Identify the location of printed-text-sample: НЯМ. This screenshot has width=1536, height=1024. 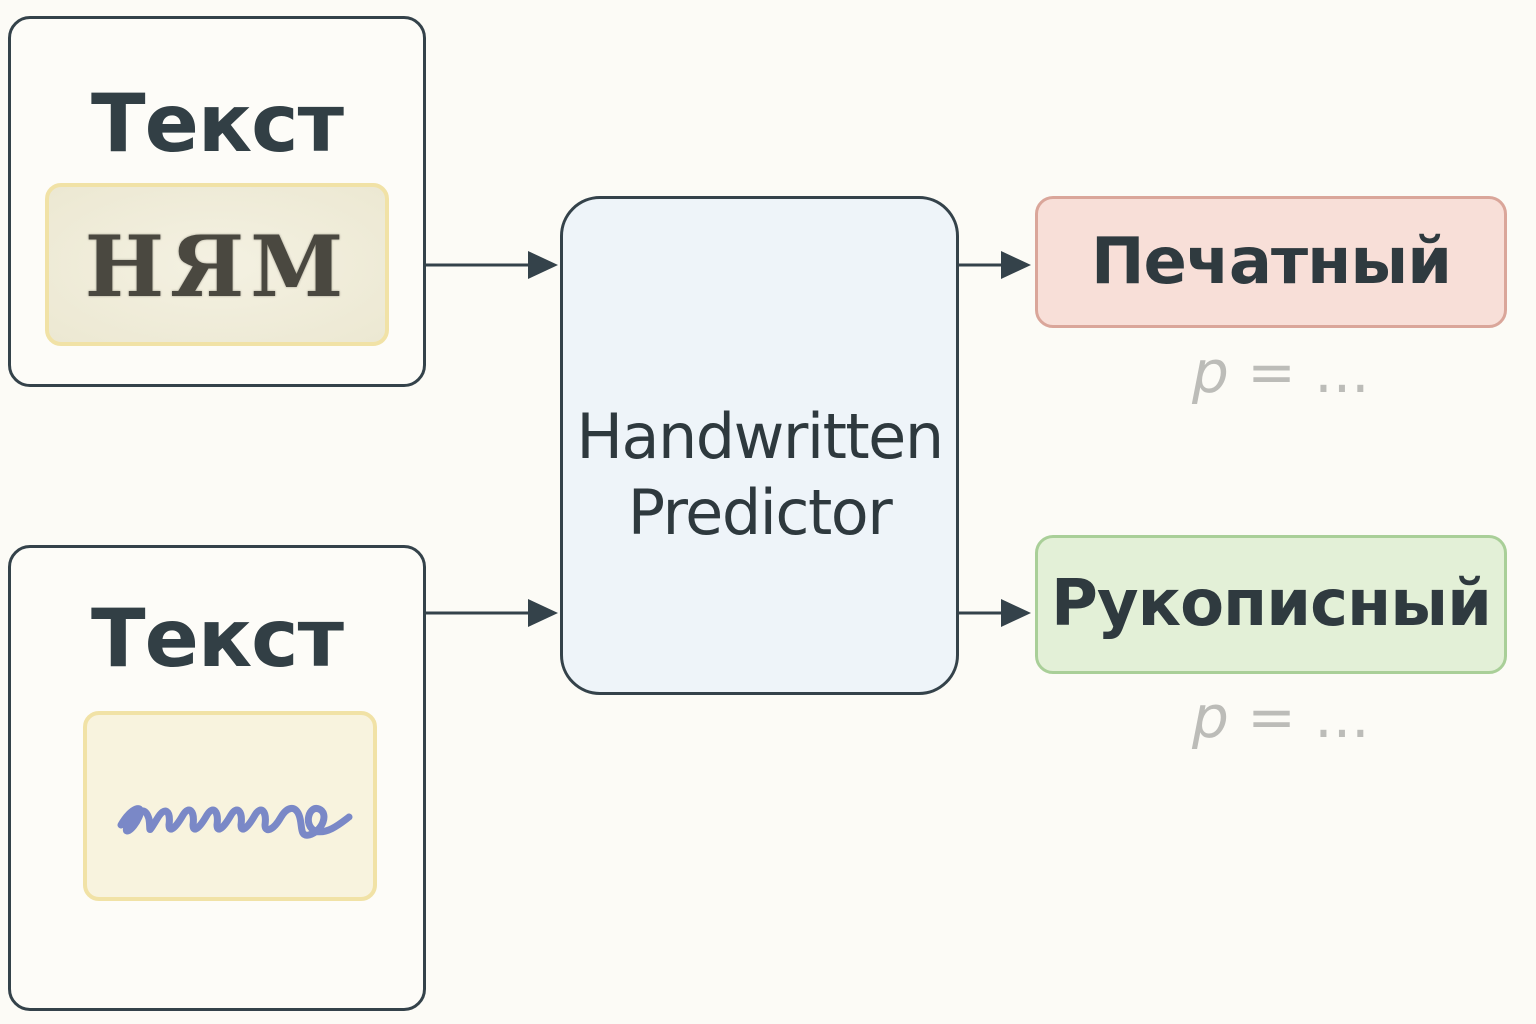
(217, 264).